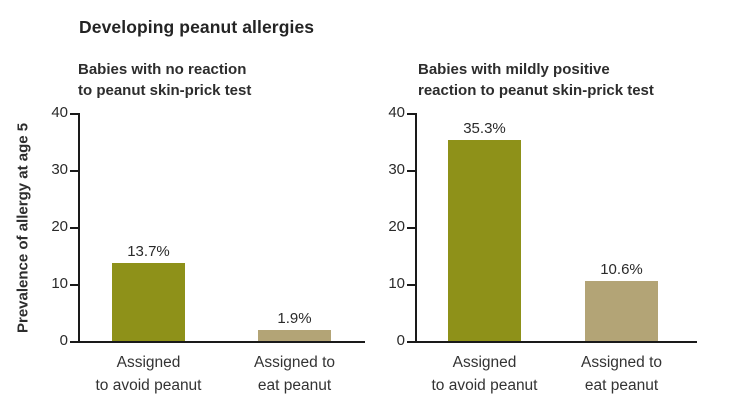 This screenshot has height=416, width=730. Describe the element at coordinates (484, 128) in the screenshot. I see `bar-value-label: 35.3%` at that location.